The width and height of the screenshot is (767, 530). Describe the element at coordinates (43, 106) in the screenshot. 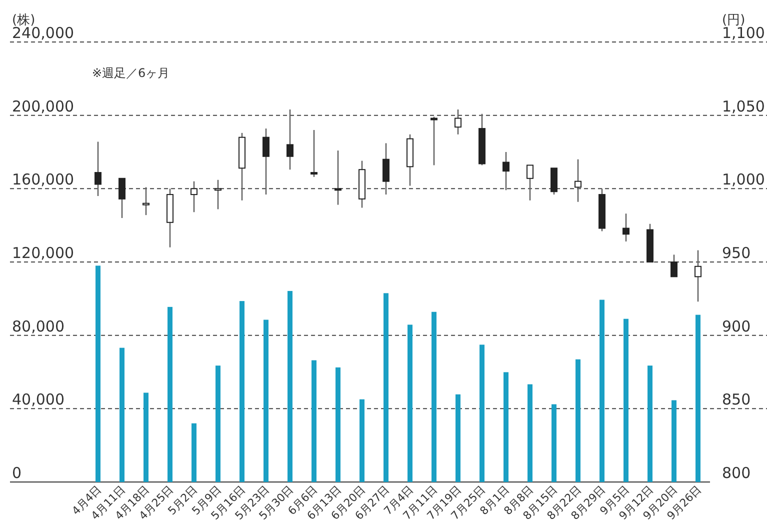

I see `y-tick-label: 200,000` at that location.